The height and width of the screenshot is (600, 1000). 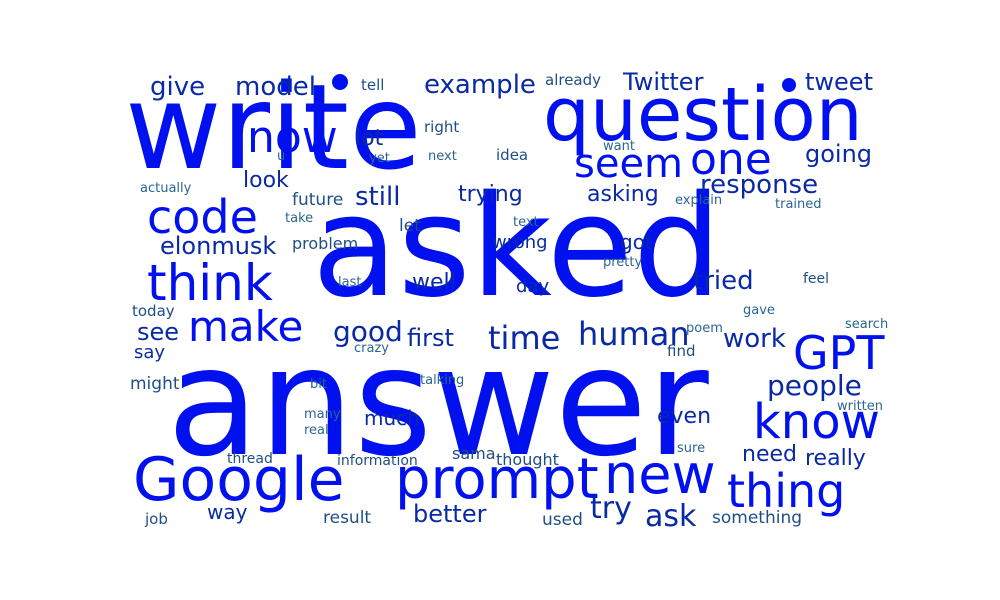 What do you see at coordinates (379, 158) in the screenshot?
I see `cloud-word: yet` at bounding box center [379, 158].